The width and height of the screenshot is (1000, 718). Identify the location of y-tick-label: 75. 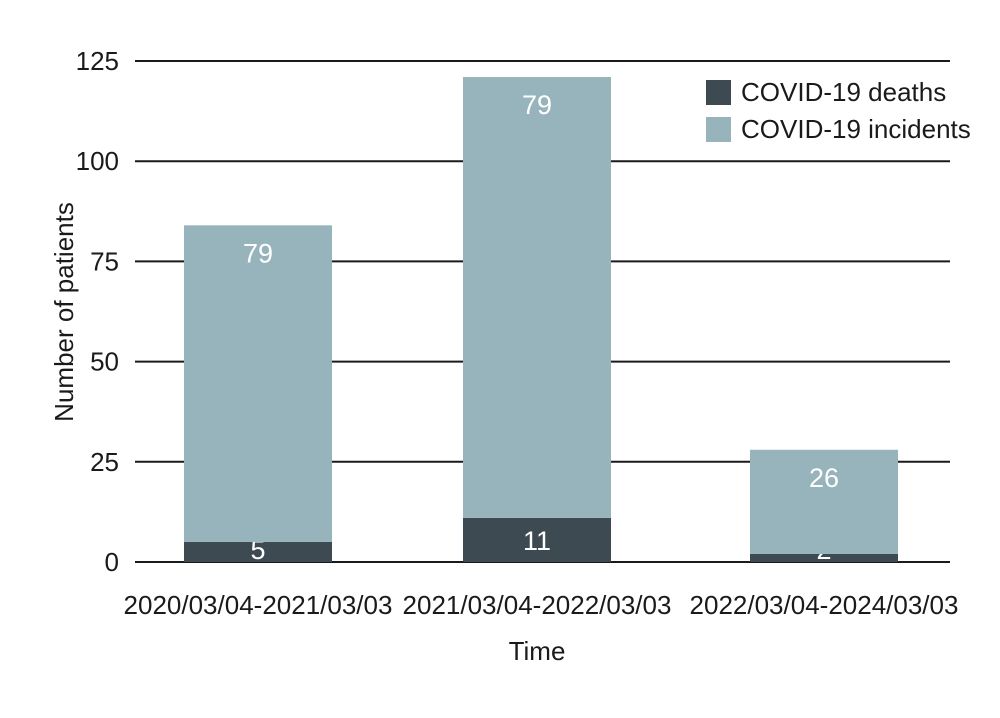
(104, 261).